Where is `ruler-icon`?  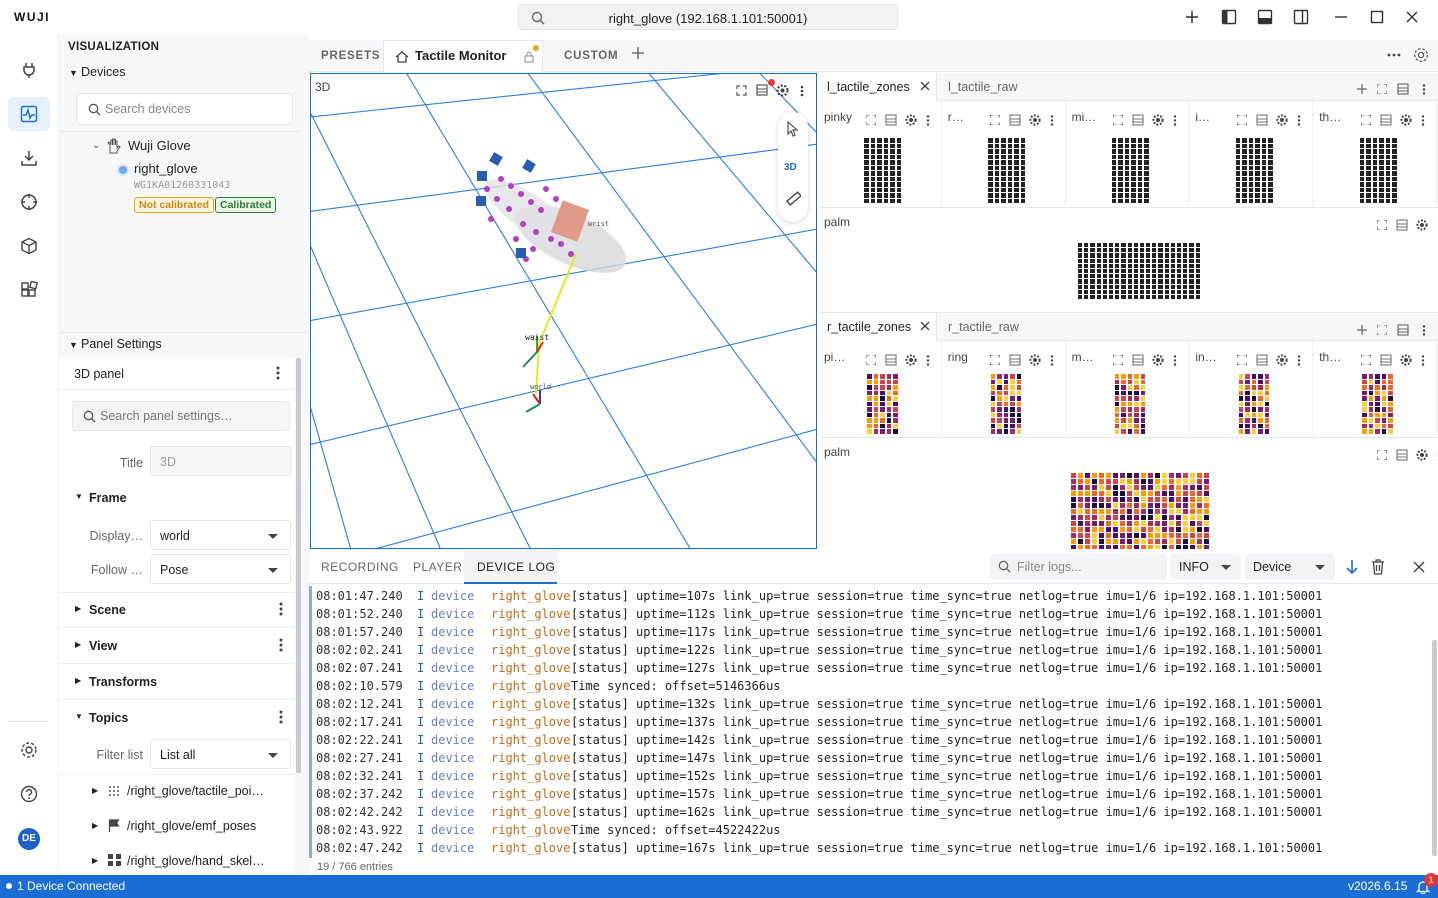 ruler-icon is located at coordinates (793, 198).